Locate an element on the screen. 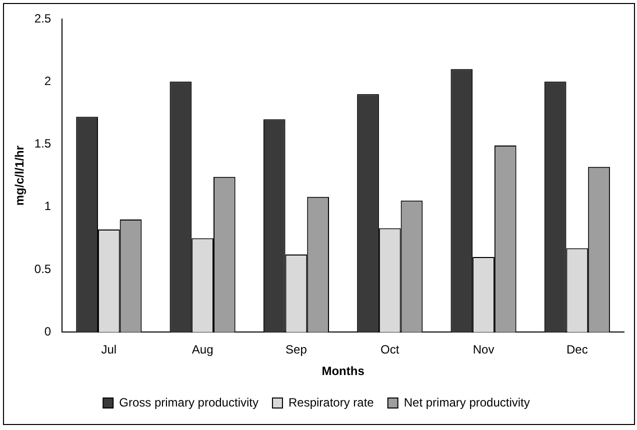 This screenshot has width=637, height=430. y-tick-label: 0.5 is located at coordinates (43, 269).